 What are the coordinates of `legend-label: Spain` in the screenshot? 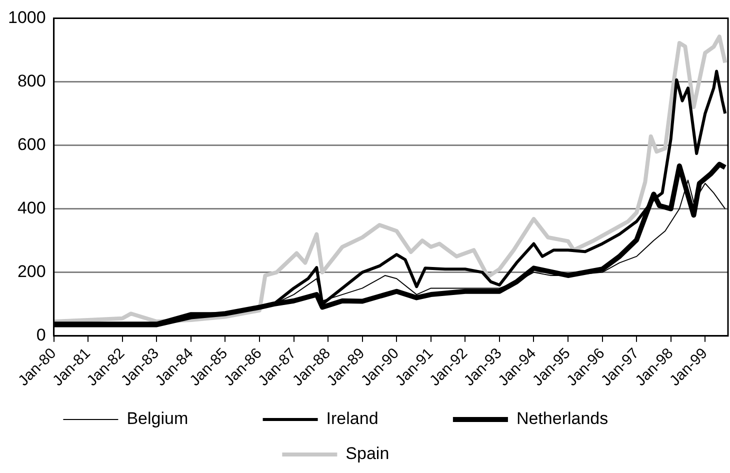 It's located at (396, 454).